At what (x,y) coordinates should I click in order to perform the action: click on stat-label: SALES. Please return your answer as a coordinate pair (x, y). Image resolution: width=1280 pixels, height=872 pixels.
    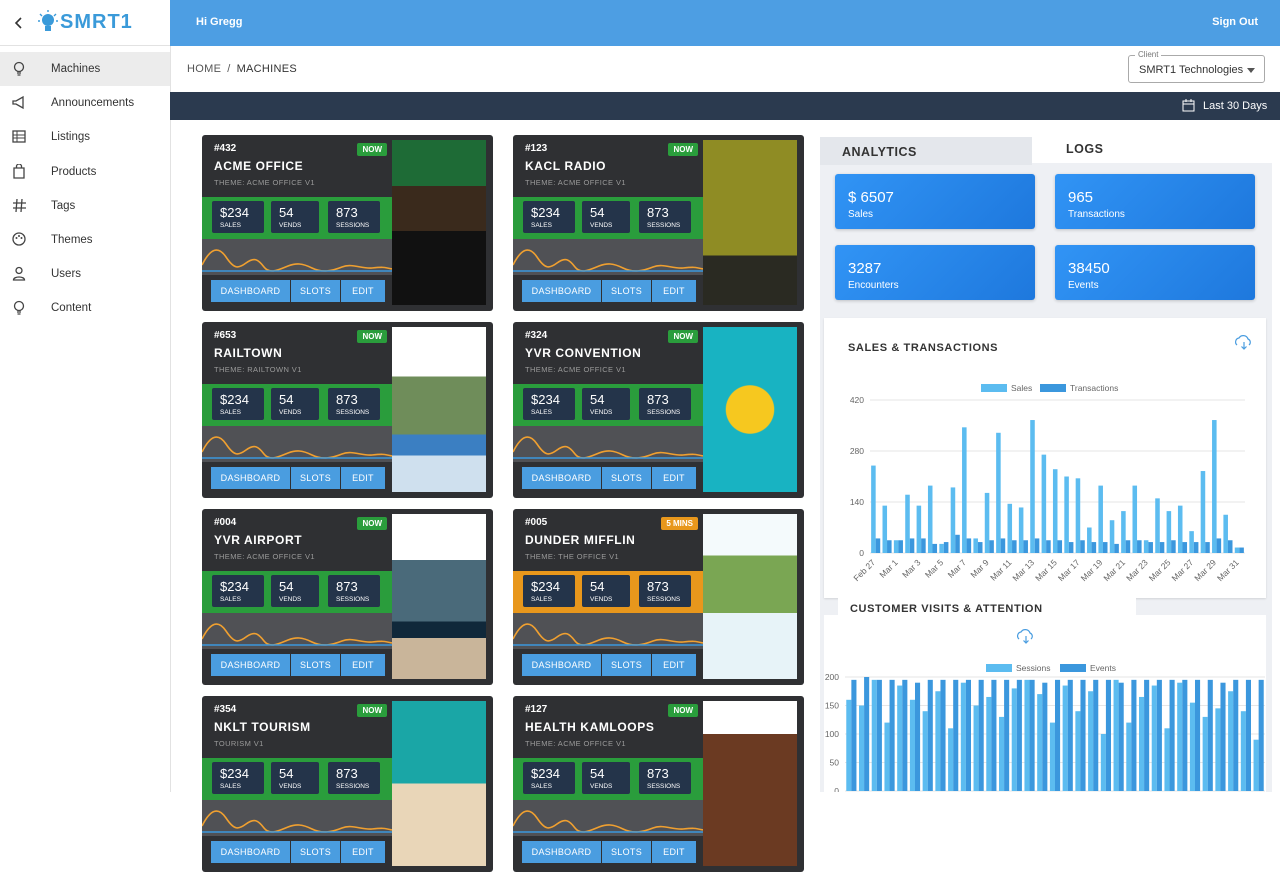
    Looking at the image, I should click on (541, 412).